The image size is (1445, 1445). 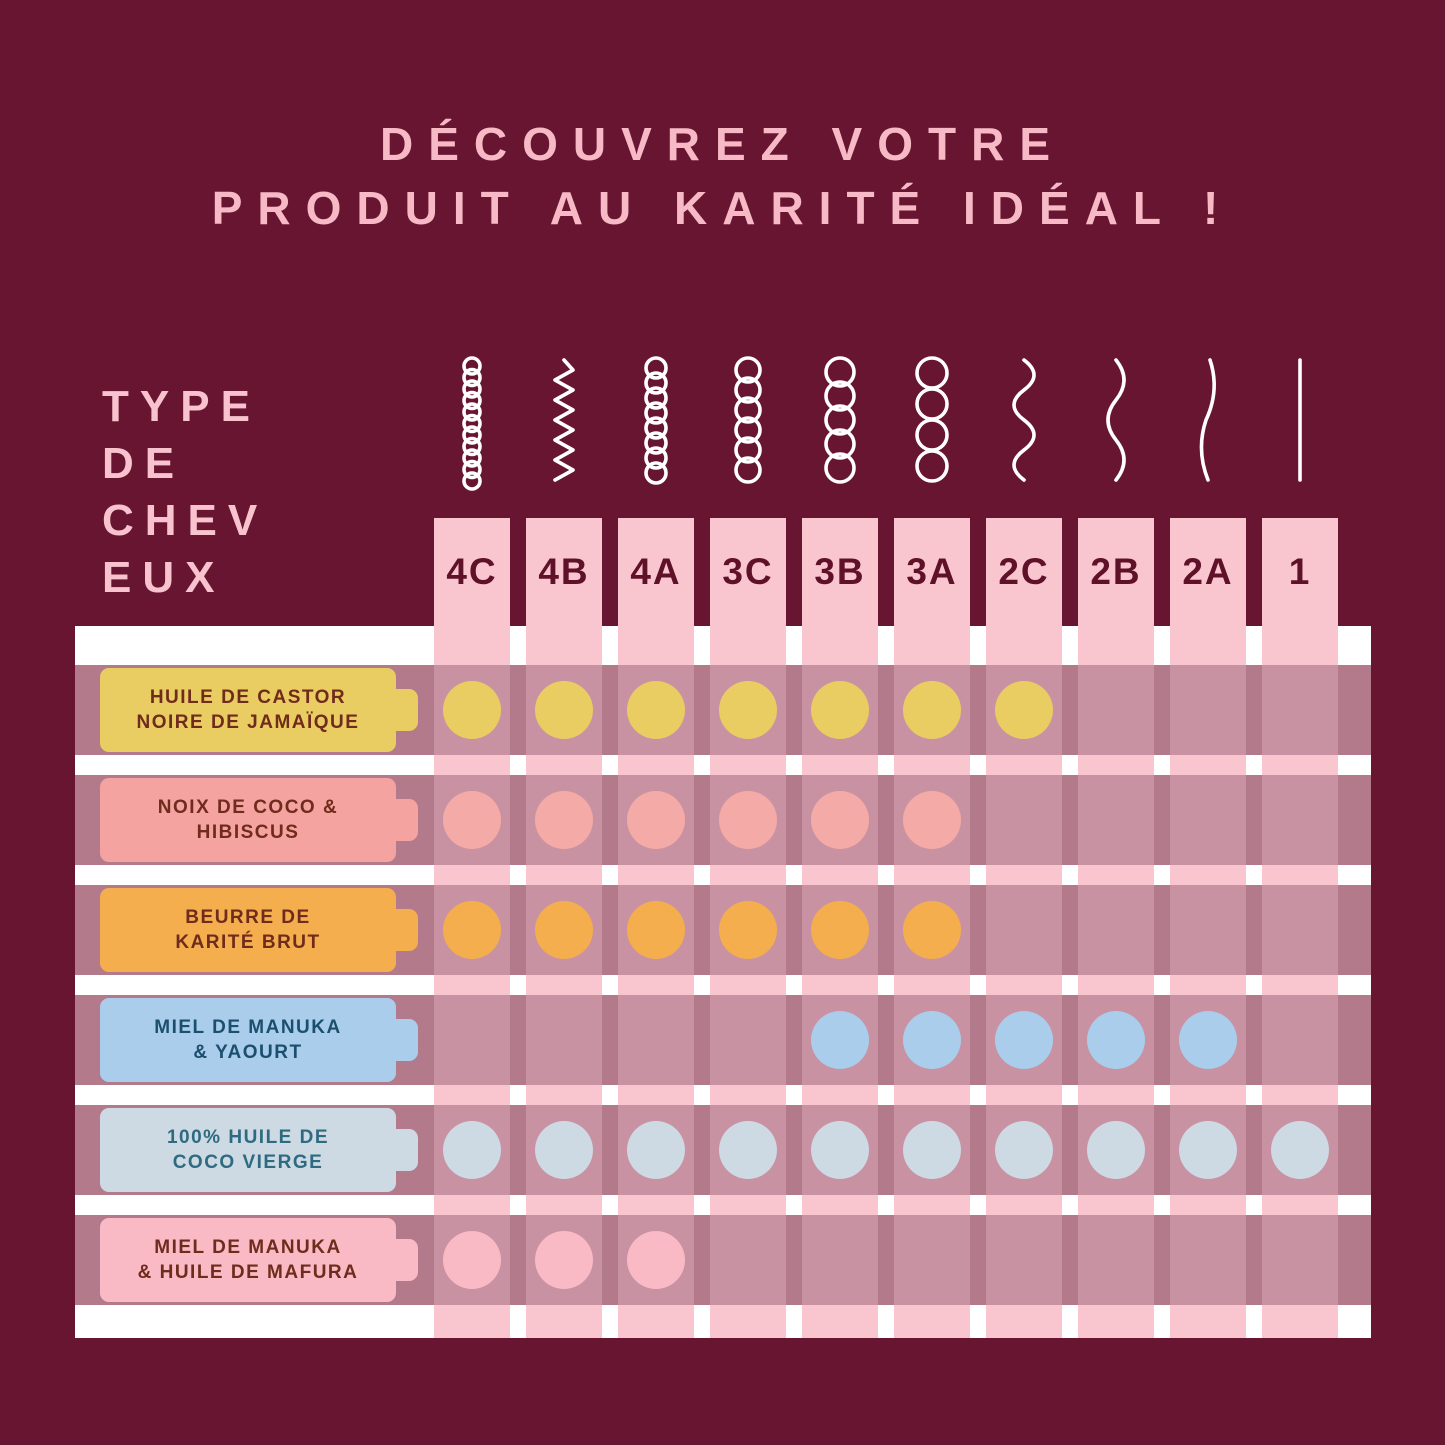 I want to click on product-row-6: MIEL DE MANUKA & HUILE DE MAFURA, so click(x=723, y=1260).